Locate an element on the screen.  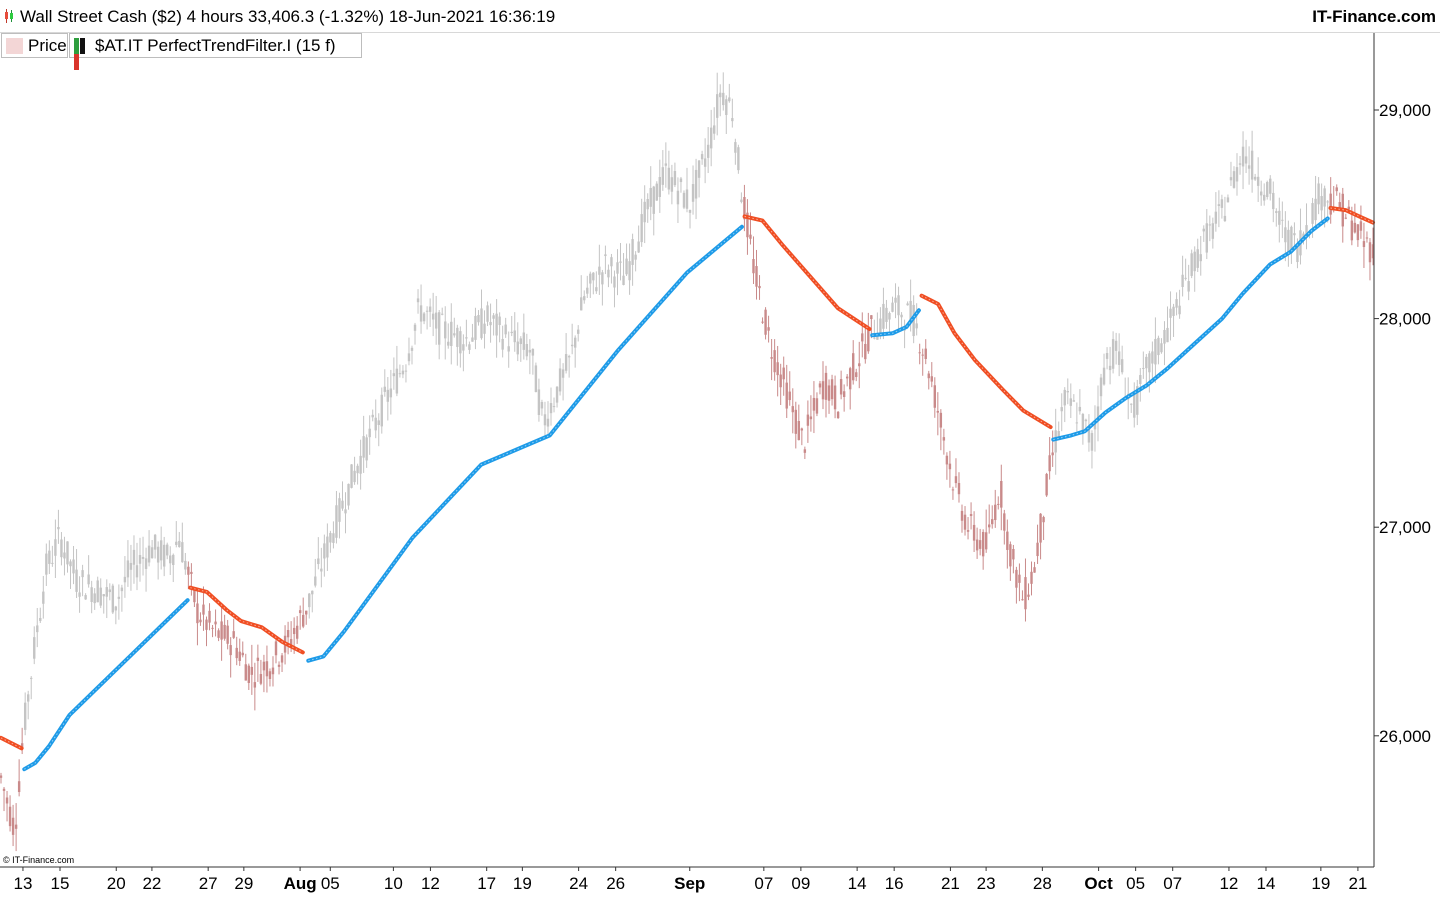
price-swatch-icon is located at coordinates (14, 46).